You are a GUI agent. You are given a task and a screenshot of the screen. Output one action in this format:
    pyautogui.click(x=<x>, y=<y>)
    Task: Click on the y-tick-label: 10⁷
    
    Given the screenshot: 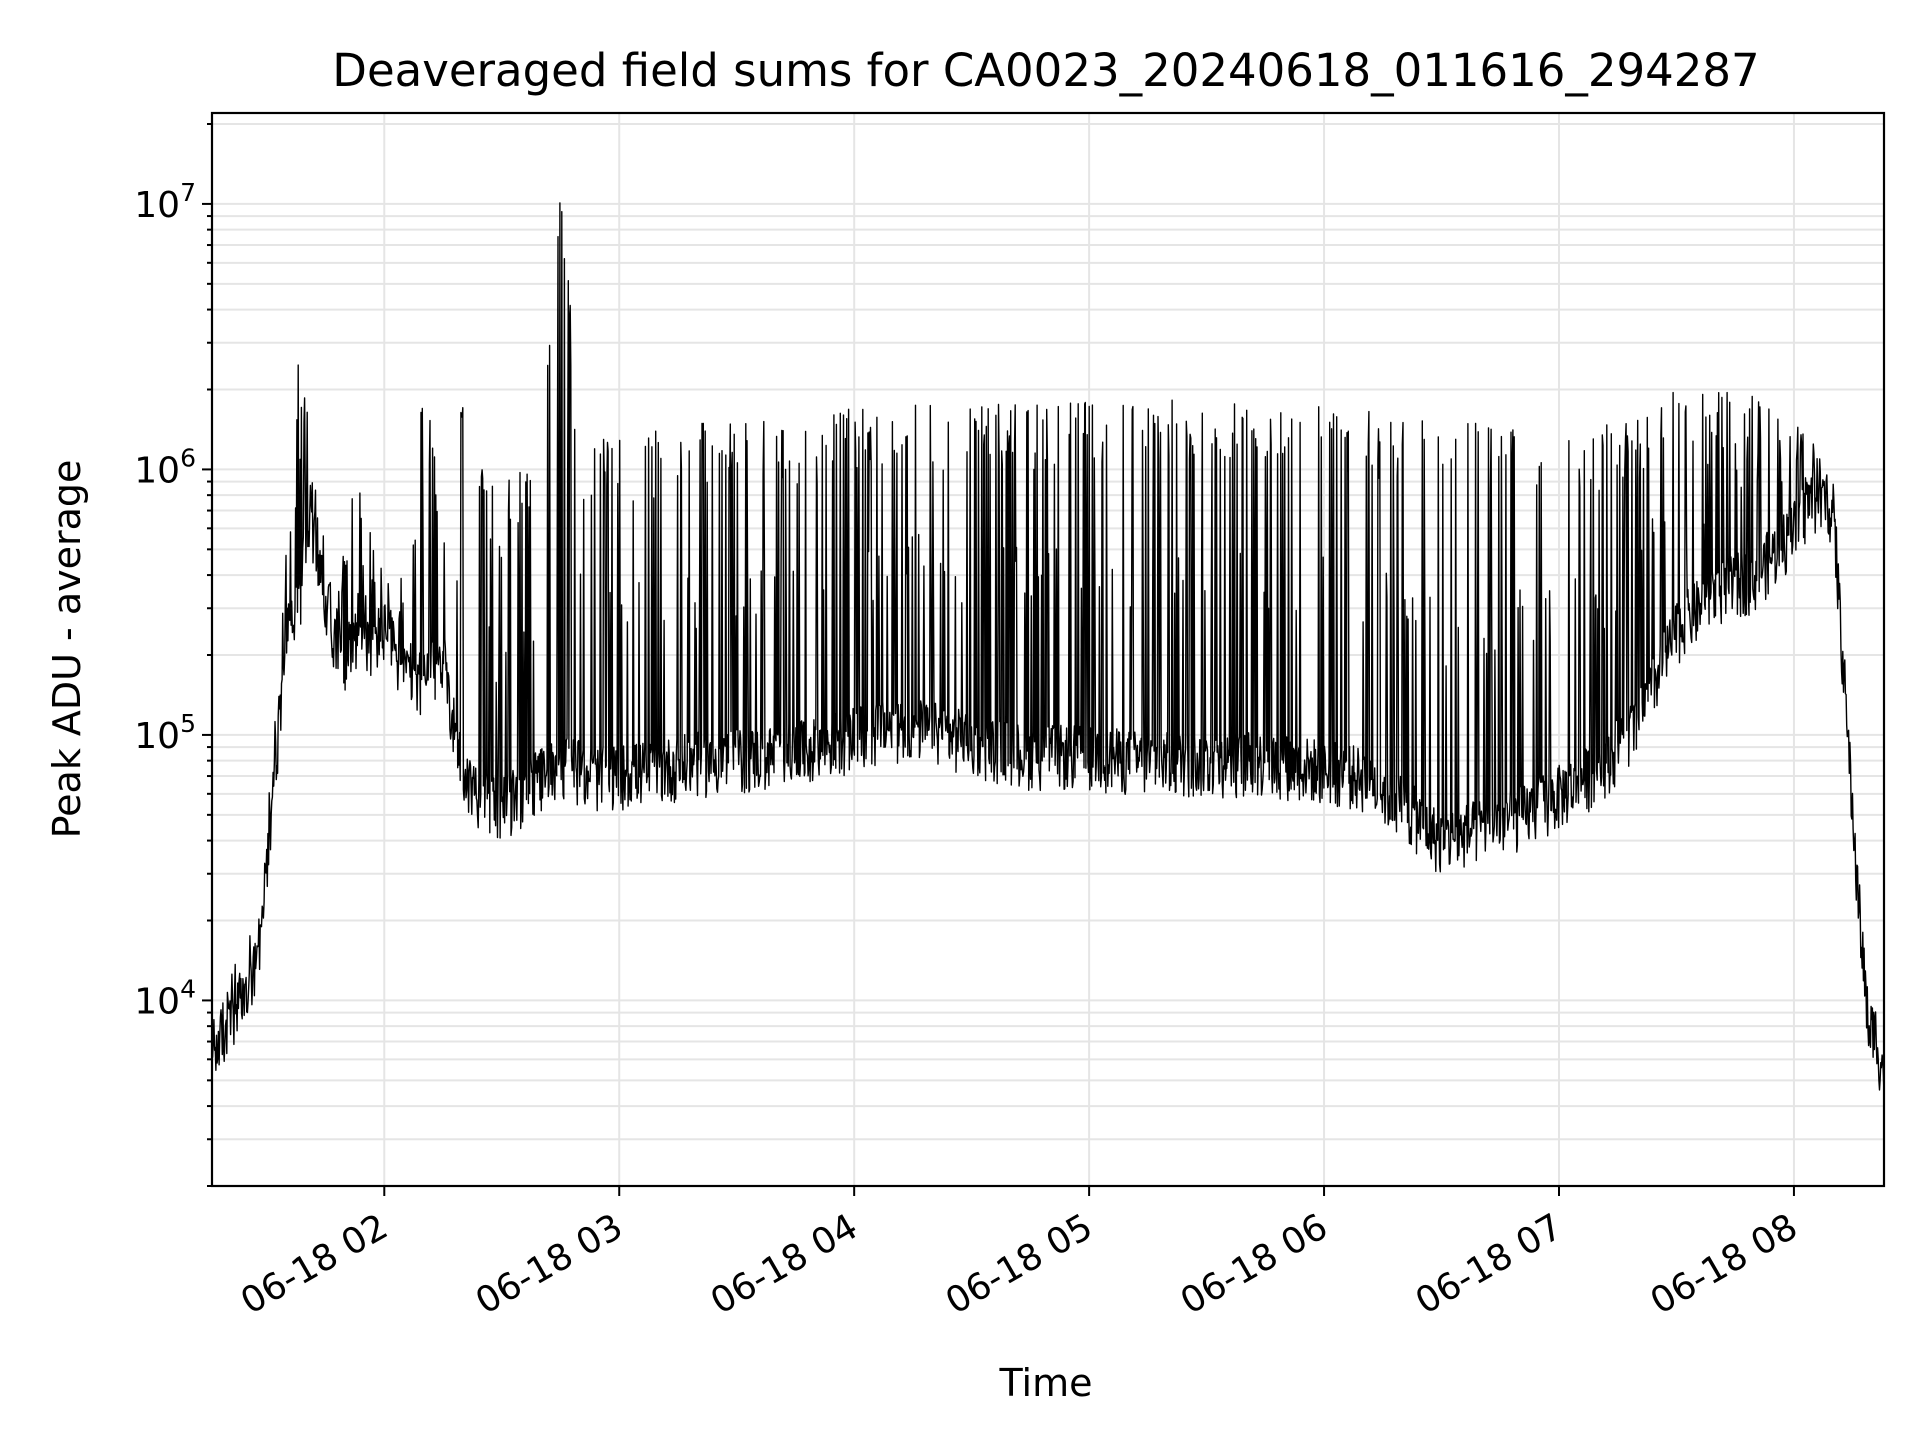 What is the action you would take?
    pyautogui.click(x=165, y=202)
    